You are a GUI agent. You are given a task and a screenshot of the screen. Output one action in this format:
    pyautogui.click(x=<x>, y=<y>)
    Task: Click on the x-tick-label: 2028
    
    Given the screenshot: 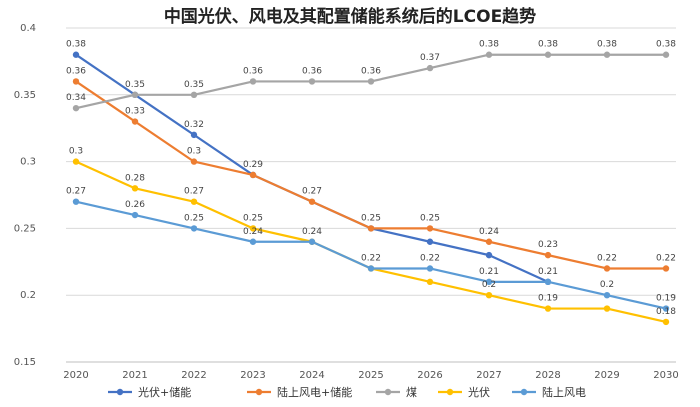 What is the action you would take?
    pyautogui.click(x=547, y=375)
    